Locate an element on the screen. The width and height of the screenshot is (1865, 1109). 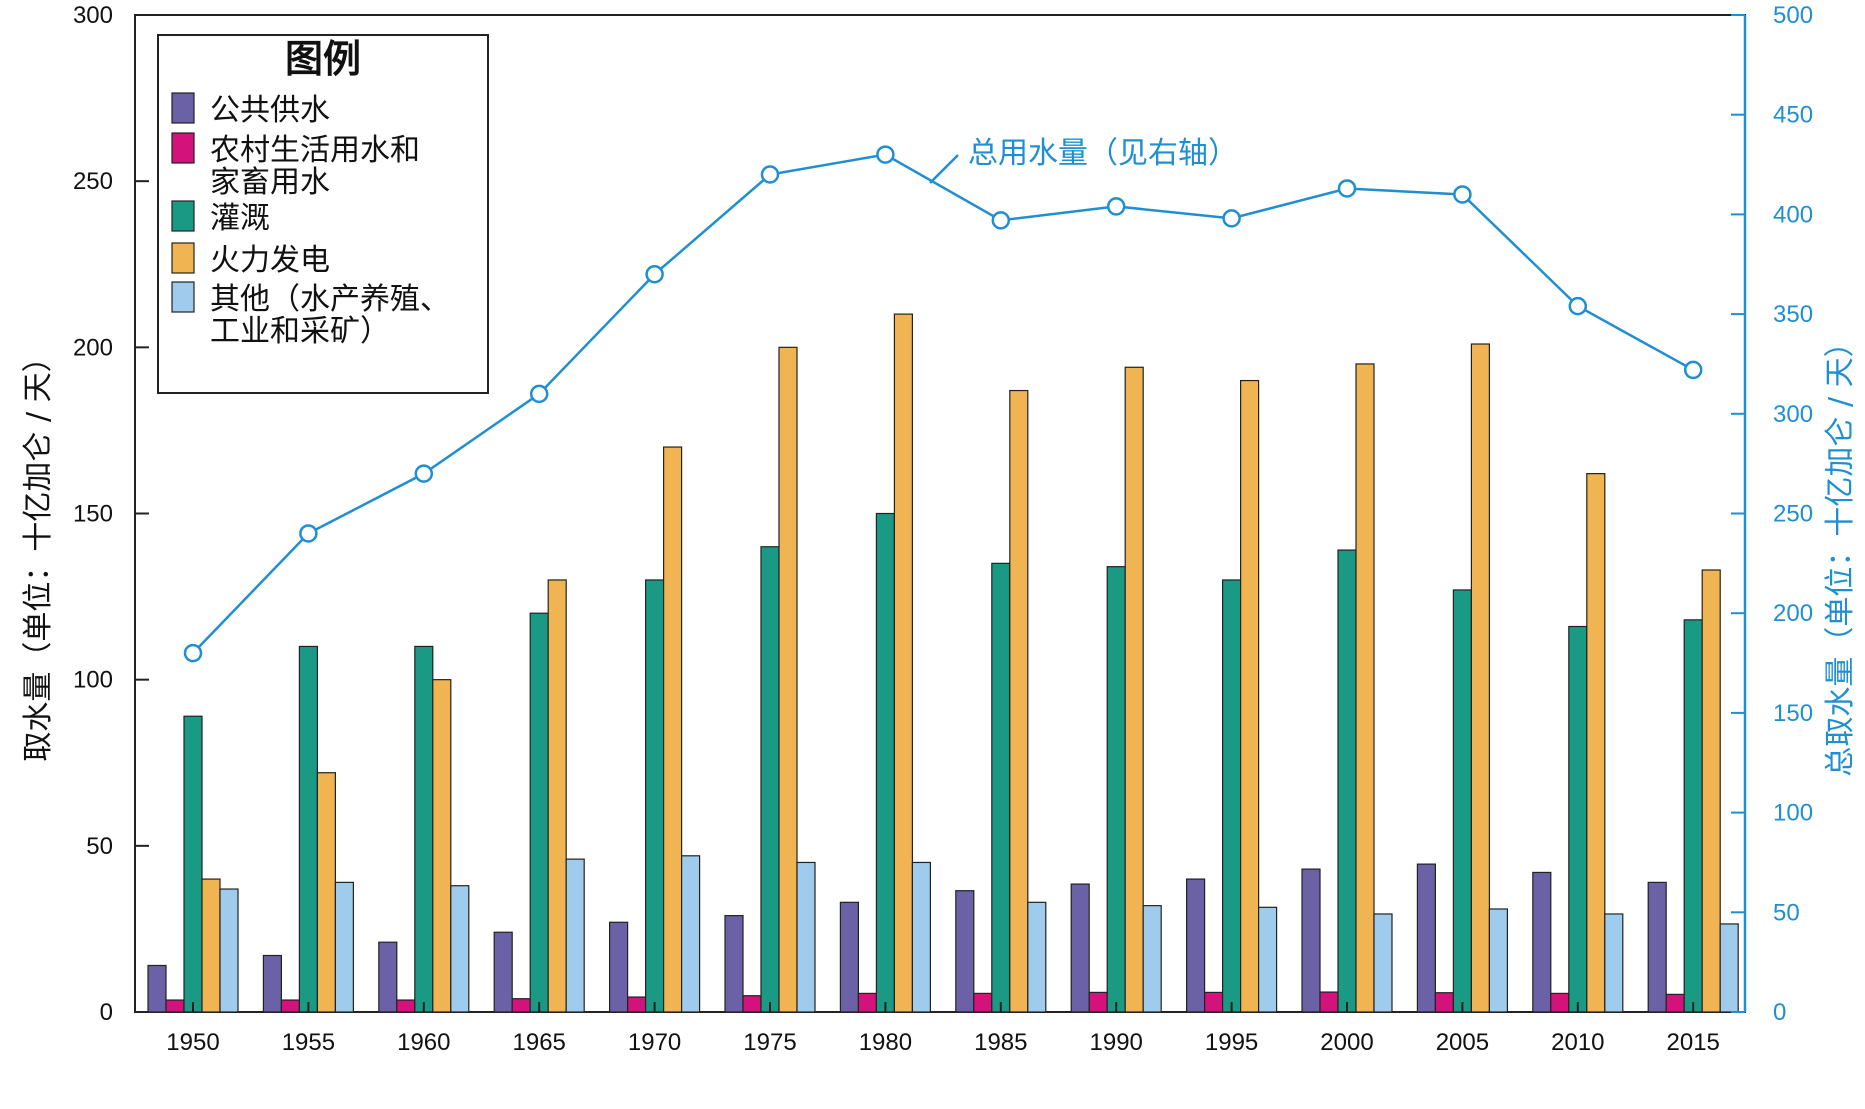
total-point-1980 is located at coordinates (885, 154).